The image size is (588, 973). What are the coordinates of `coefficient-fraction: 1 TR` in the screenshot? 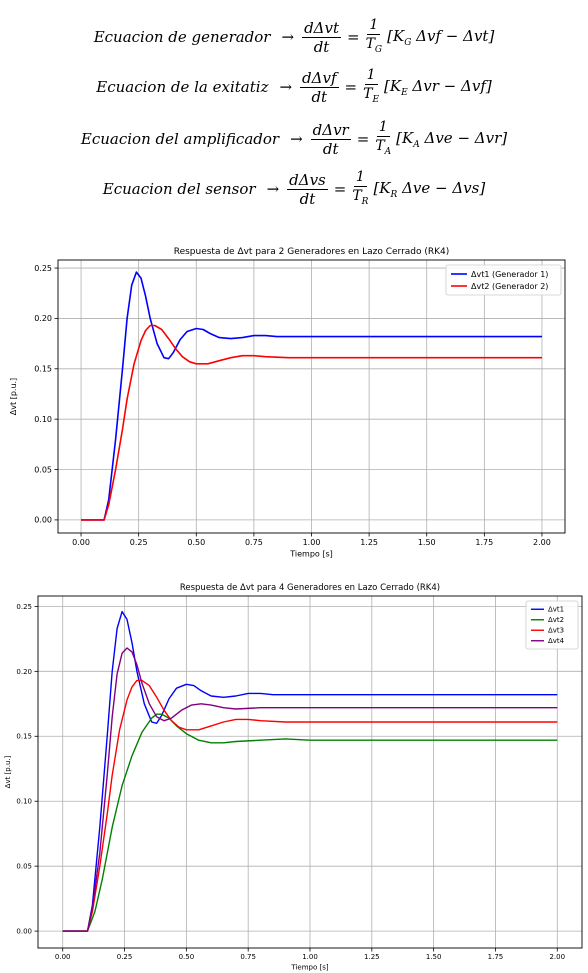 It's located at (360, 189).